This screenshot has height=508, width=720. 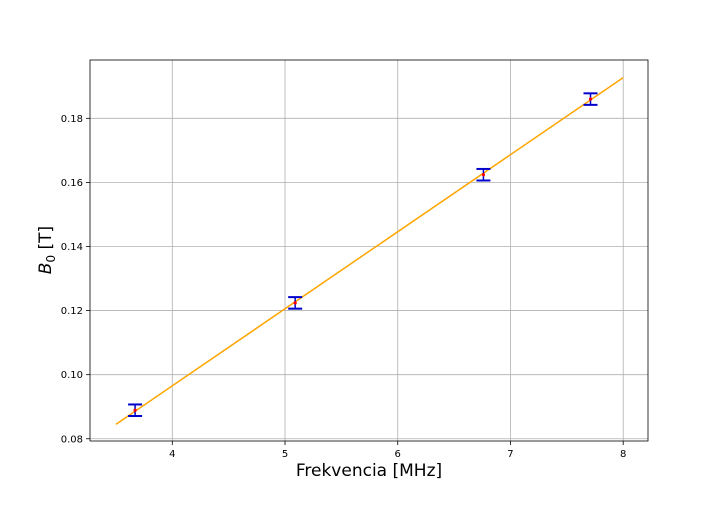 I want to click on y-tick-label: 0.10, so click(x=72, y=375).